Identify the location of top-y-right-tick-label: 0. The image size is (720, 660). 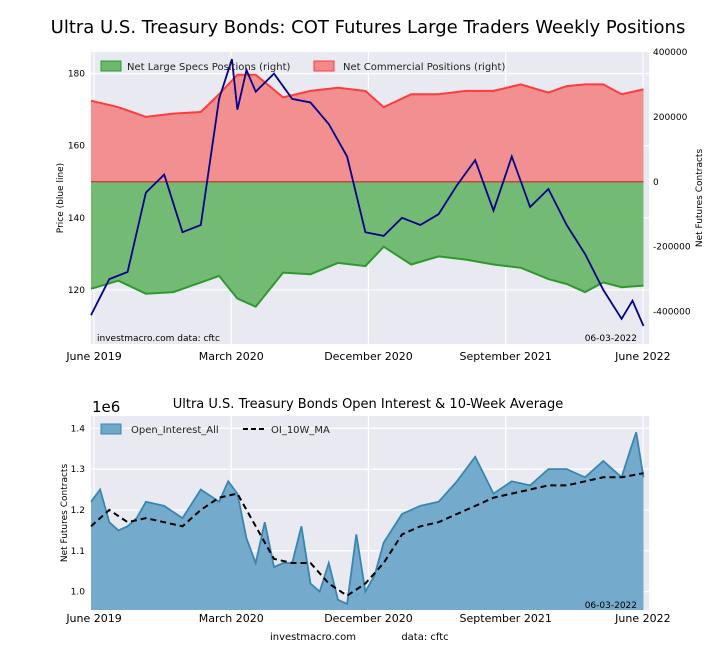
(656, 183).